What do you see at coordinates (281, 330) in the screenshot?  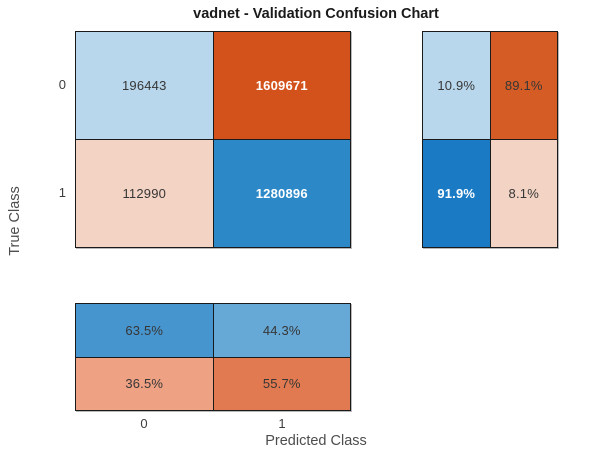 I see `column-summary-cell-r0c1: 44.3%` at bounding box center [281, 330].